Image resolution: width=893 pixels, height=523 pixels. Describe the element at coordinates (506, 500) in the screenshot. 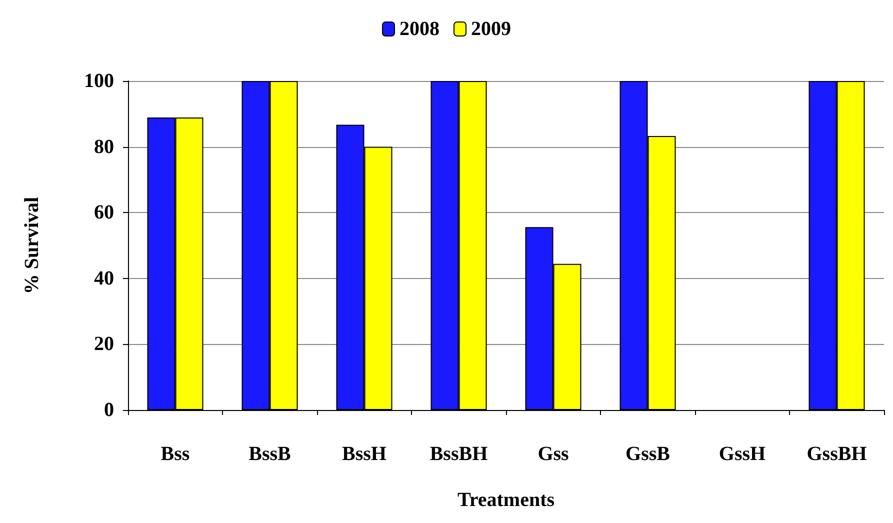

I see `x-axis-title: Treatments` at that location.